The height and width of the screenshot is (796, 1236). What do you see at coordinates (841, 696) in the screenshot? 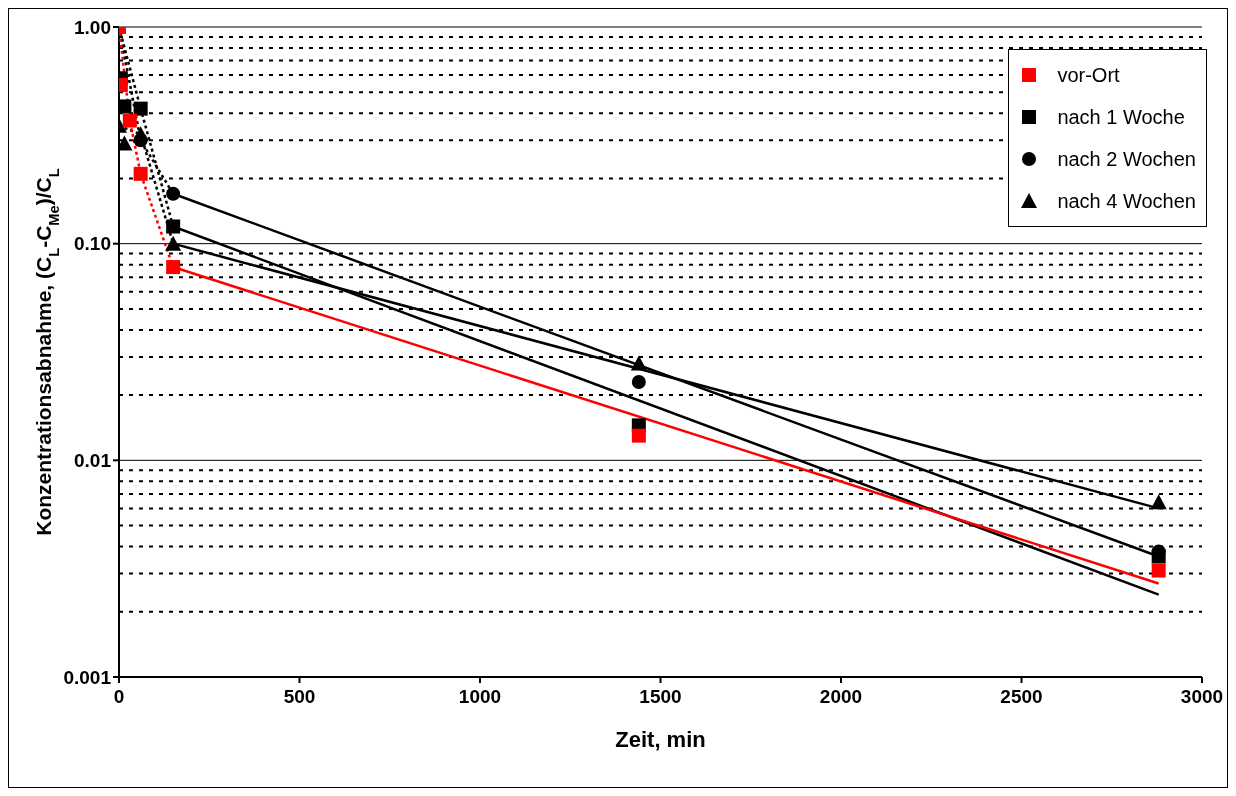
I see `x-tick-label: 2000` at bounding box center [841, 696].